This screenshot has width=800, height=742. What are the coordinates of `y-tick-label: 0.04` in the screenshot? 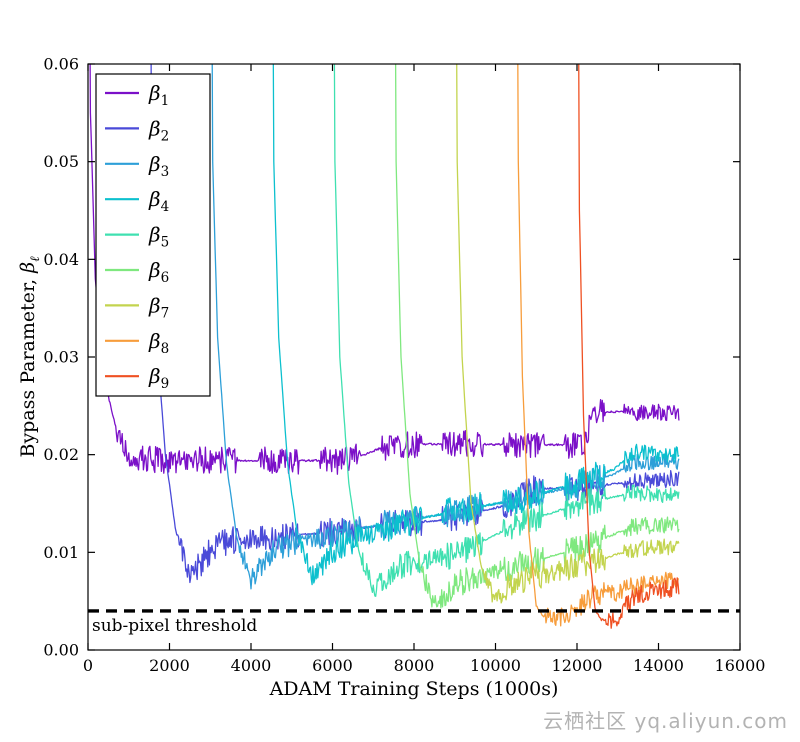 It's located at (61, 259).